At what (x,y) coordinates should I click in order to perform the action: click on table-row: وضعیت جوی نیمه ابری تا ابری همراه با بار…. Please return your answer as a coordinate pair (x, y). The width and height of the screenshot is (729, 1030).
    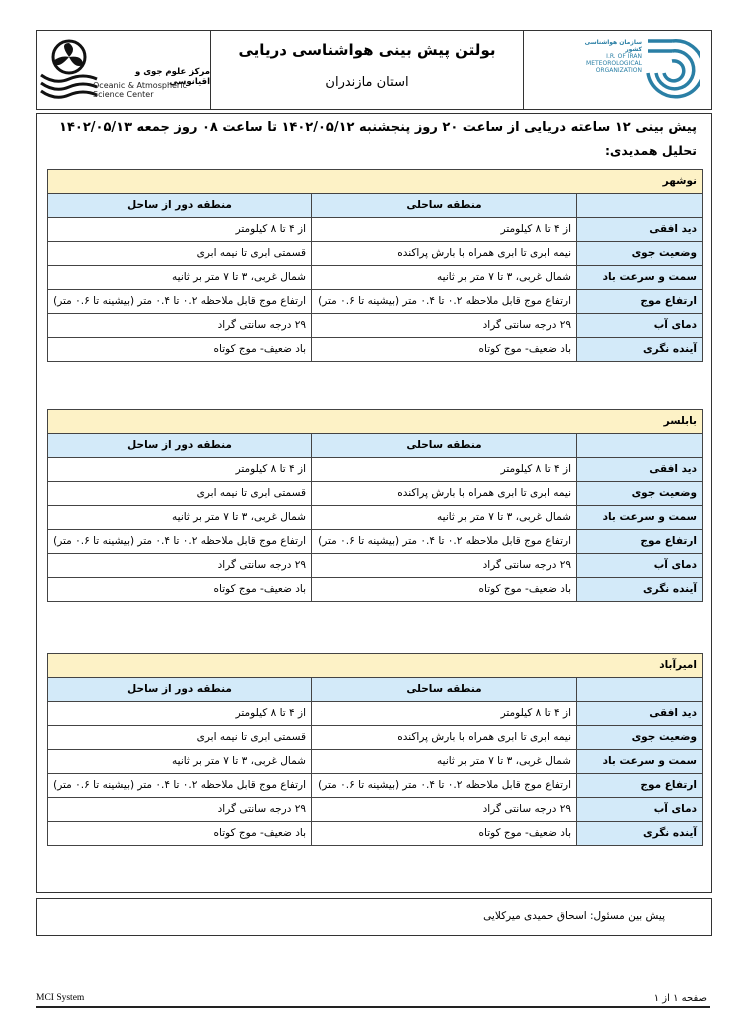
    Looking at the image, I should click on (375, 737).